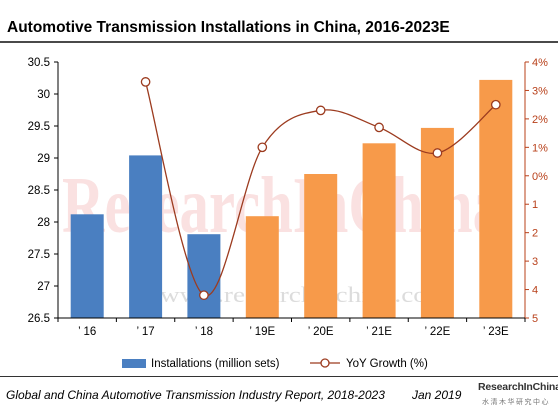  I want to click on y-left-tick-label: 28, so click(43, 223).